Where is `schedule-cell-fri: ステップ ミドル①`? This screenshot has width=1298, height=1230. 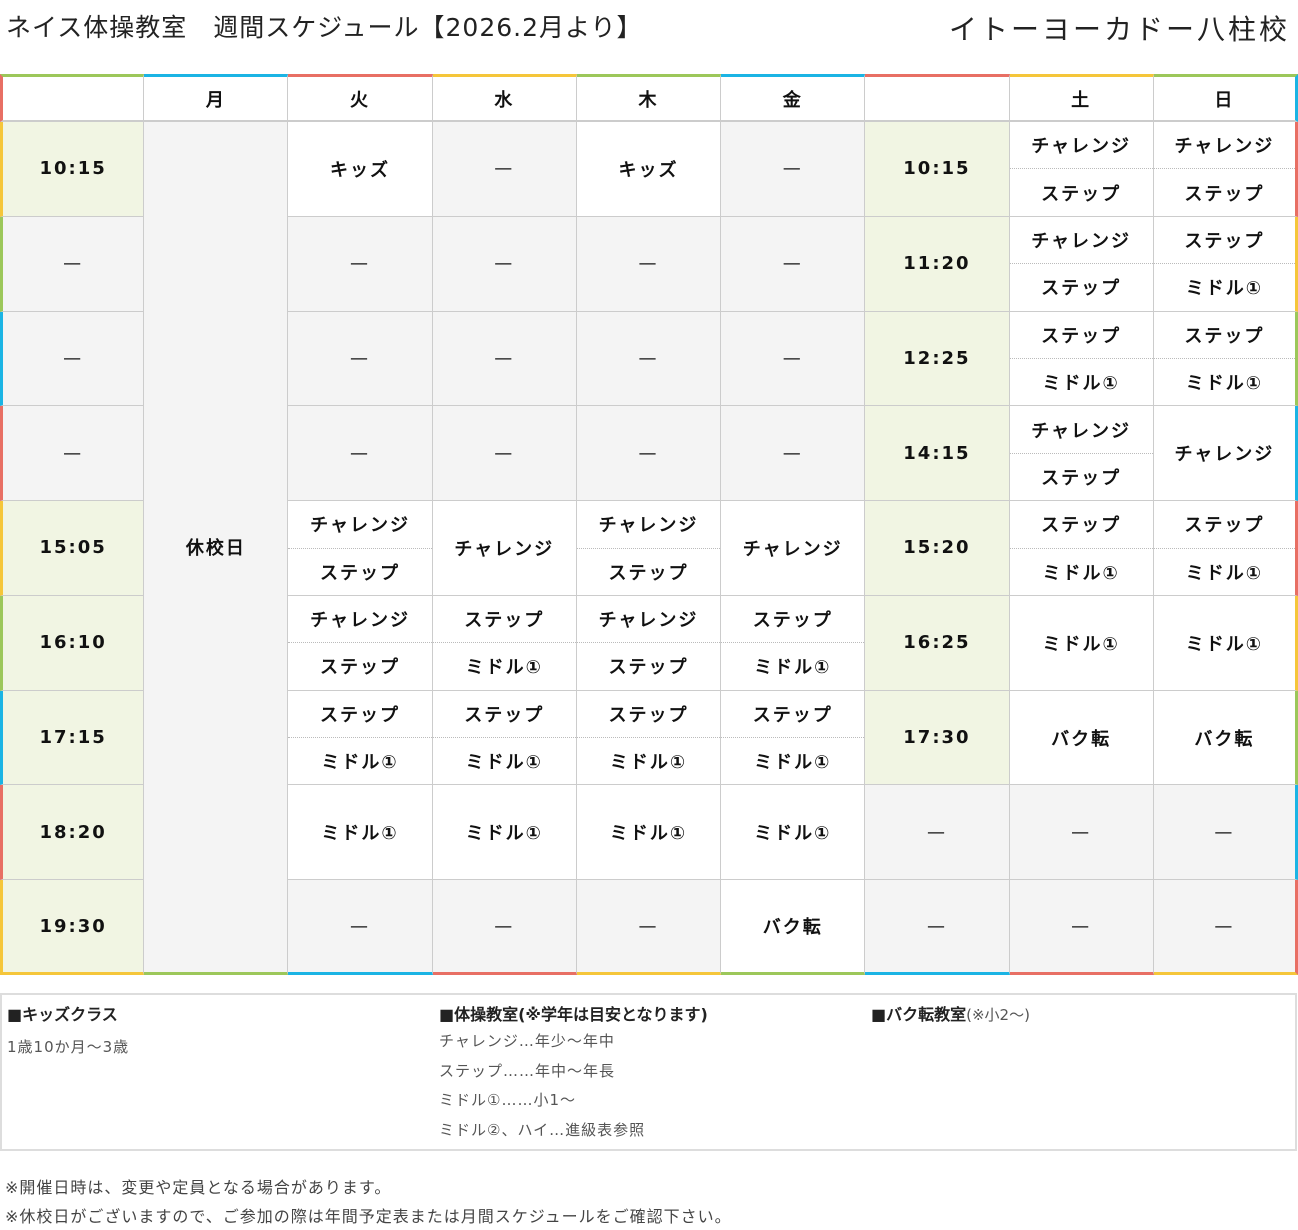
schedule-cell-fri: ステップ ミドル① is located at coordinates (793, 643).